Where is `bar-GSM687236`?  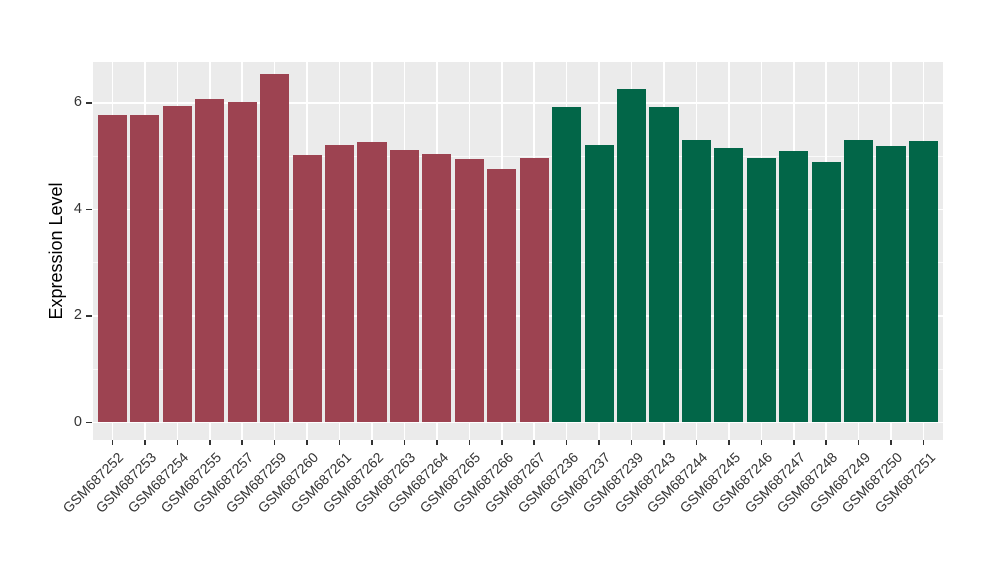 bar-GSM687236 is located at coordinates (567, 264).